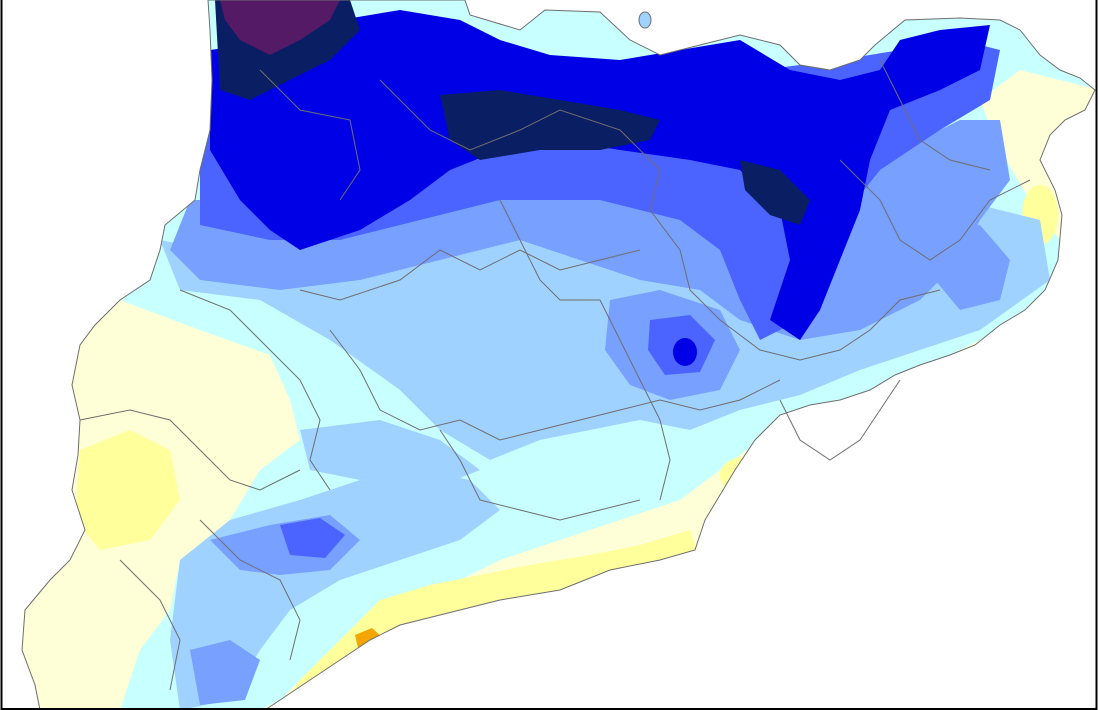 The width and height of the screenshot is (1100, 710). I want to click on purple-max-zone, so click(280, 27).